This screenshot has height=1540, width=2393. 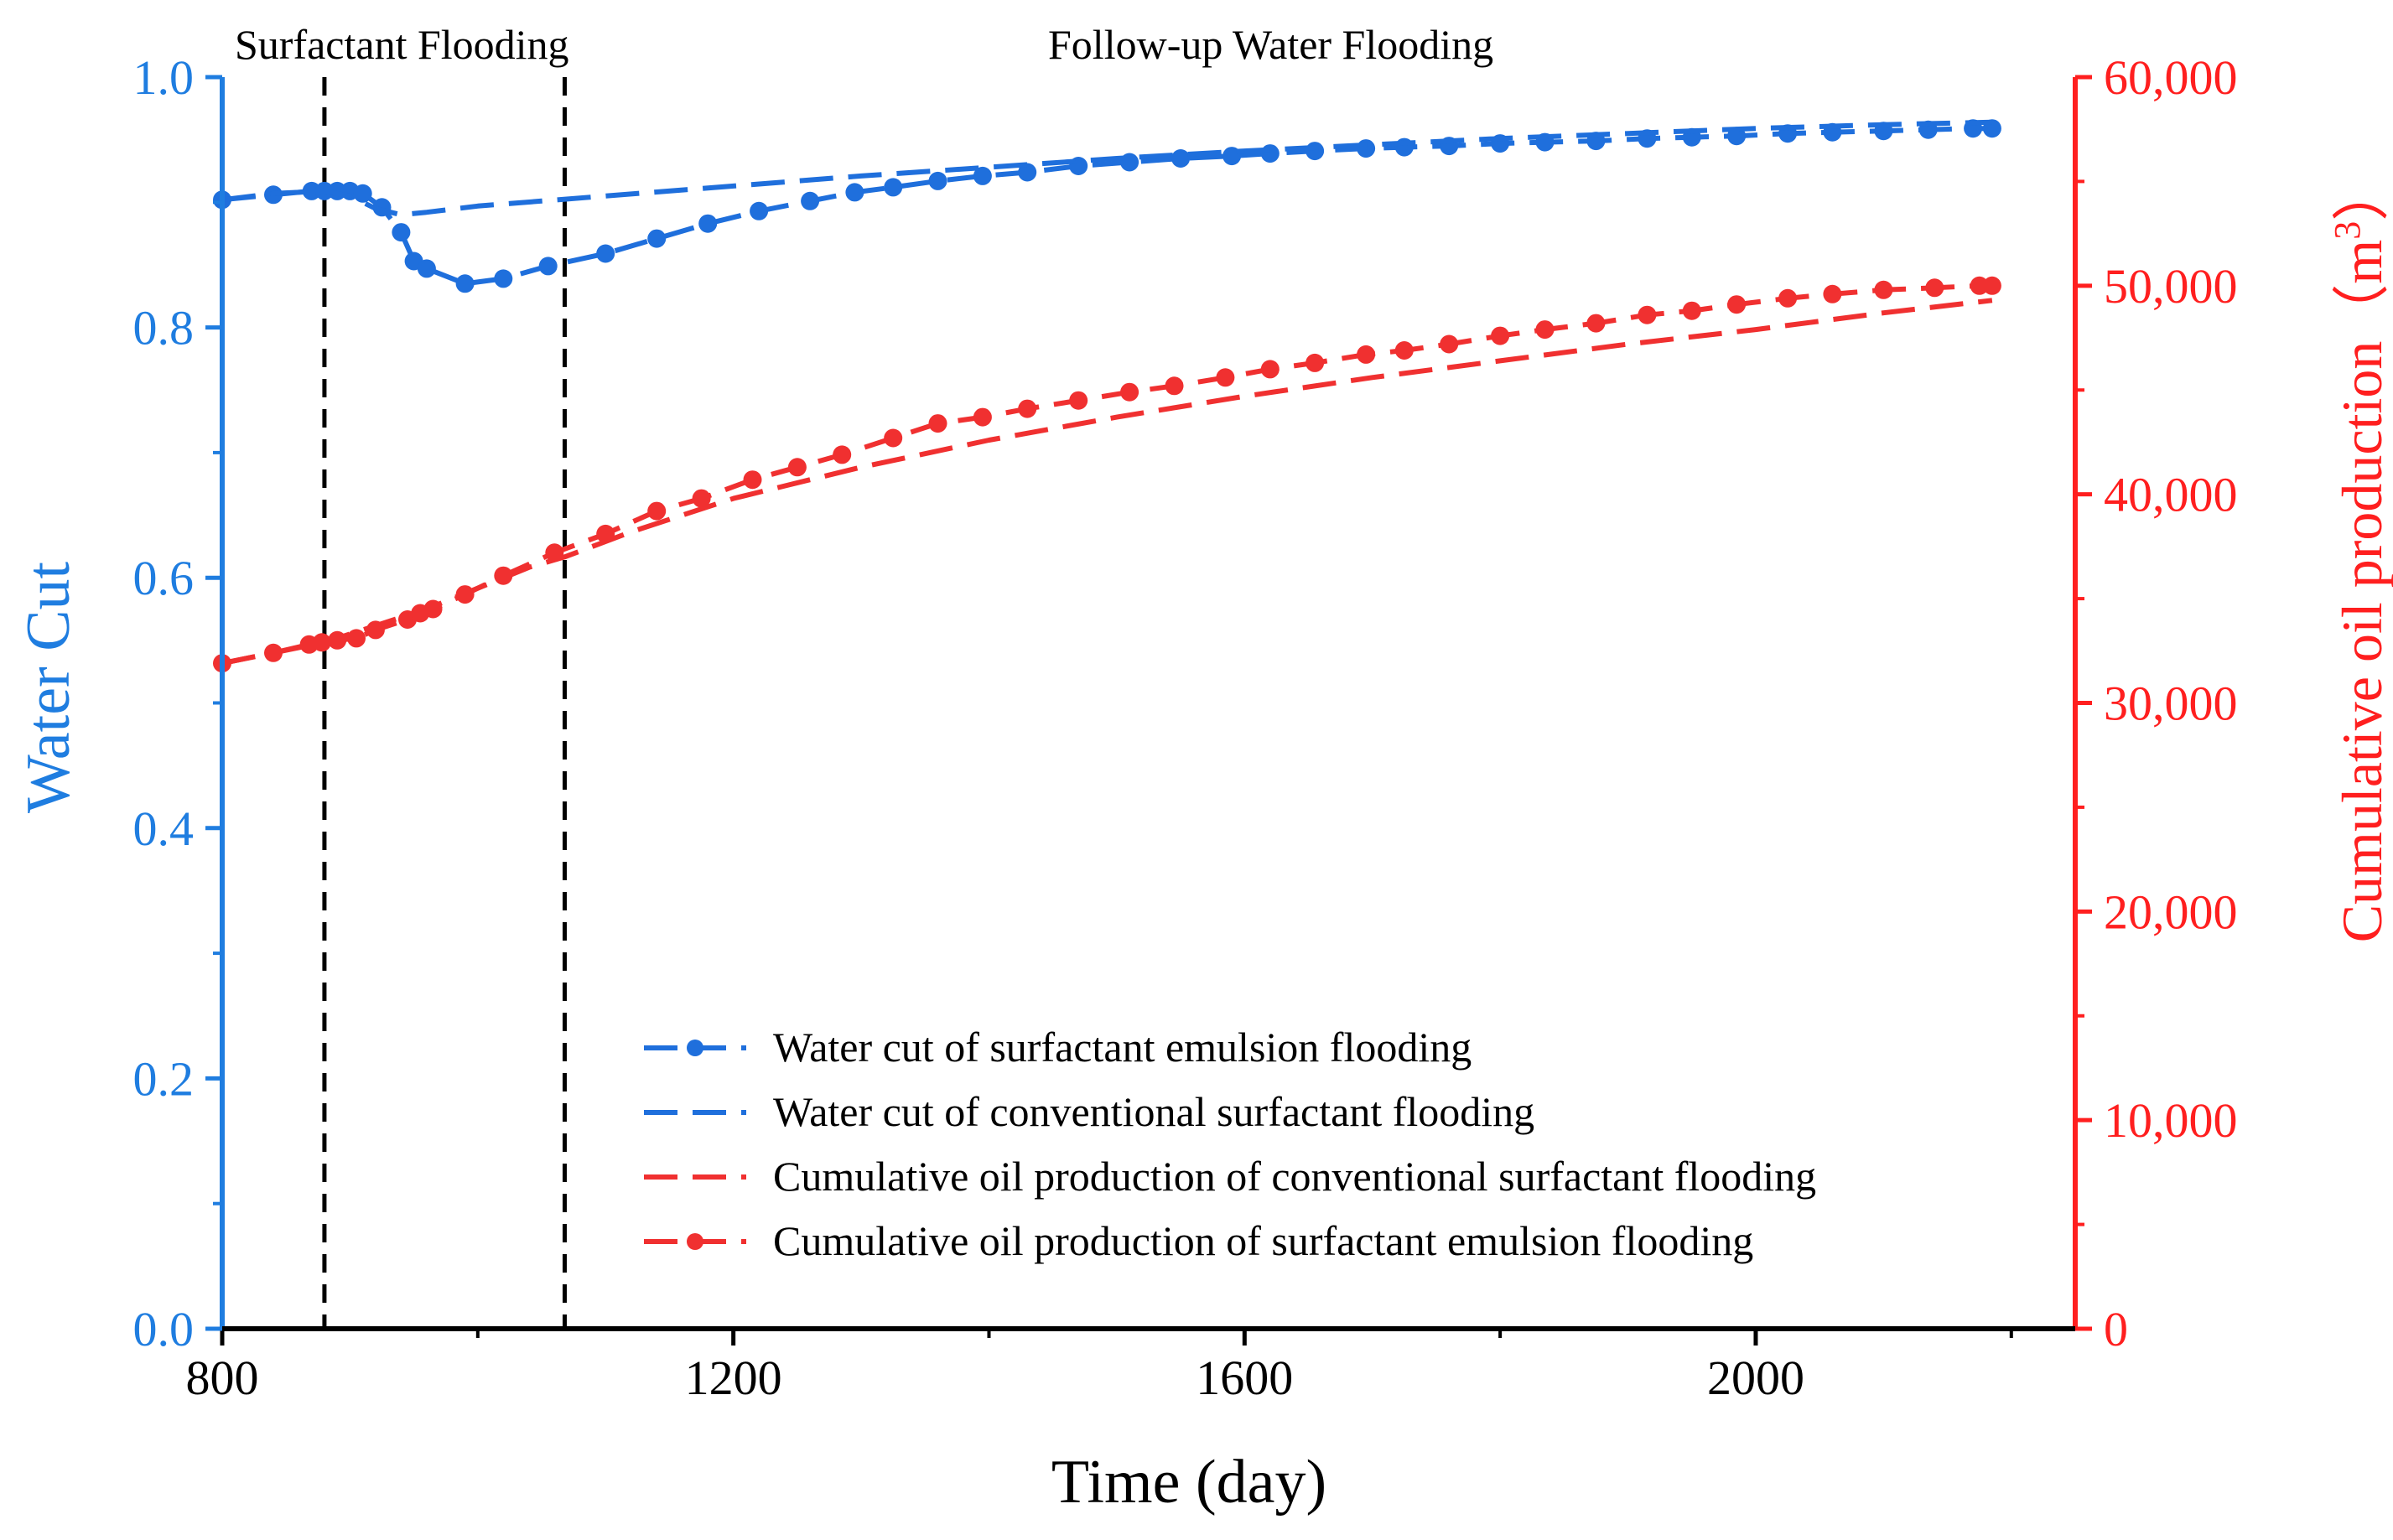 What do you see at coordinates (223, 1378) in the screenshot?
I see `x-tick-label: 800` at bounding box center [223, 1378].